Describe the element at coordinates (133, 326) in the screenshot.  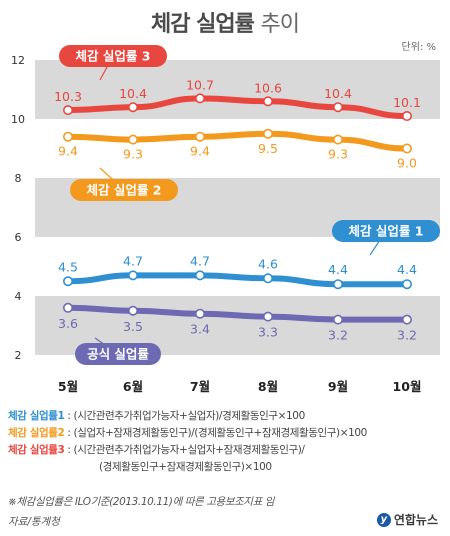
I see `data-label: 3.5` at that location.